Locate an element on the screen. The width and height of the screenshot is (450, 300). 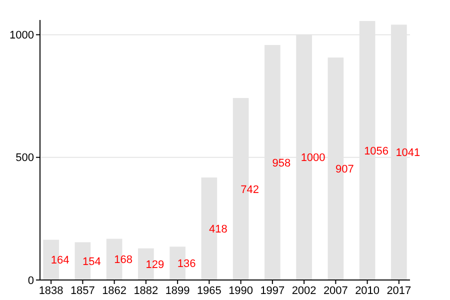
data-label: 1000 is located at coordinates (313, 158).